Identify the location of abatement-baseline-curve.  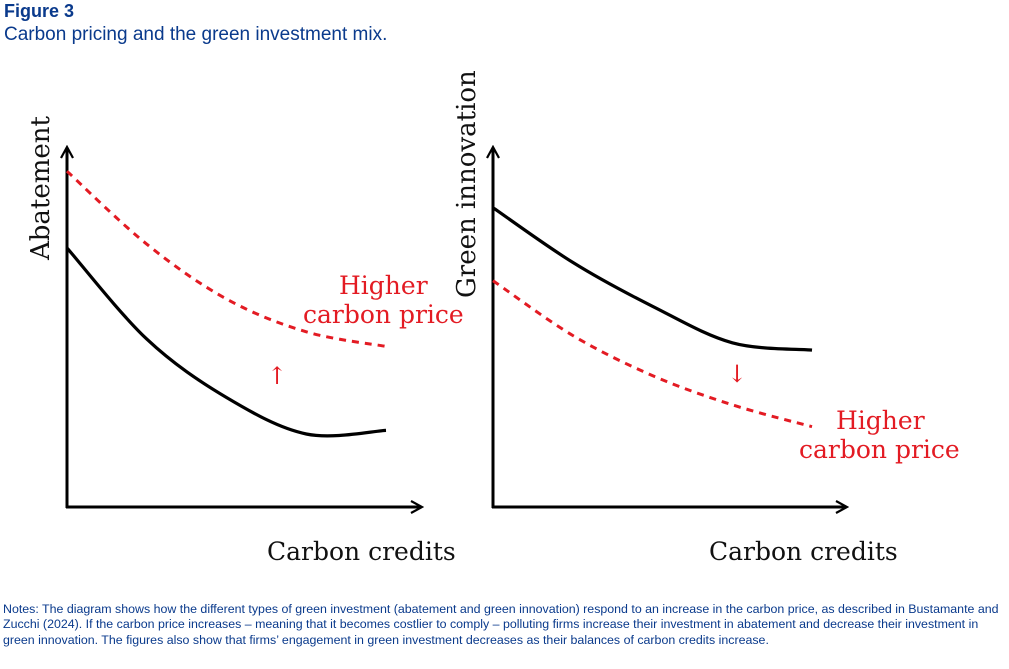
(226, 342).